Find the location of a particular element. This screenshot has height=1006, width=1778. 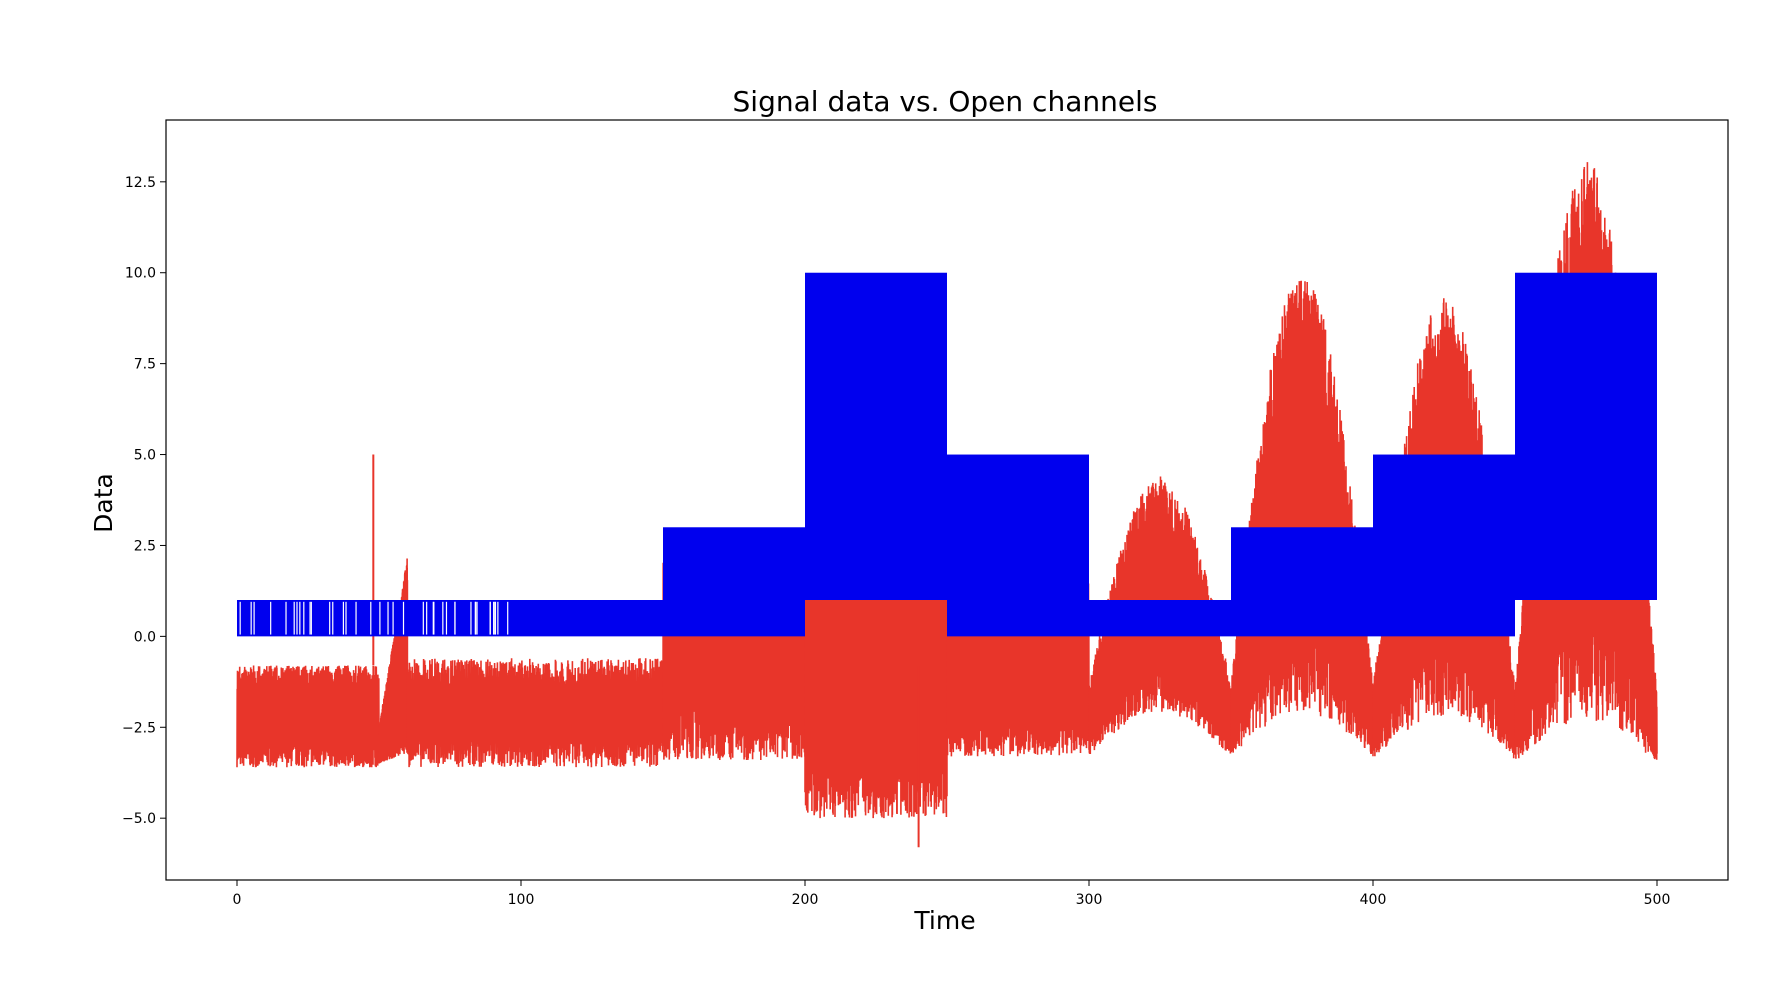

y-tick-label: 10.0 is located at coordinates (140, 274).